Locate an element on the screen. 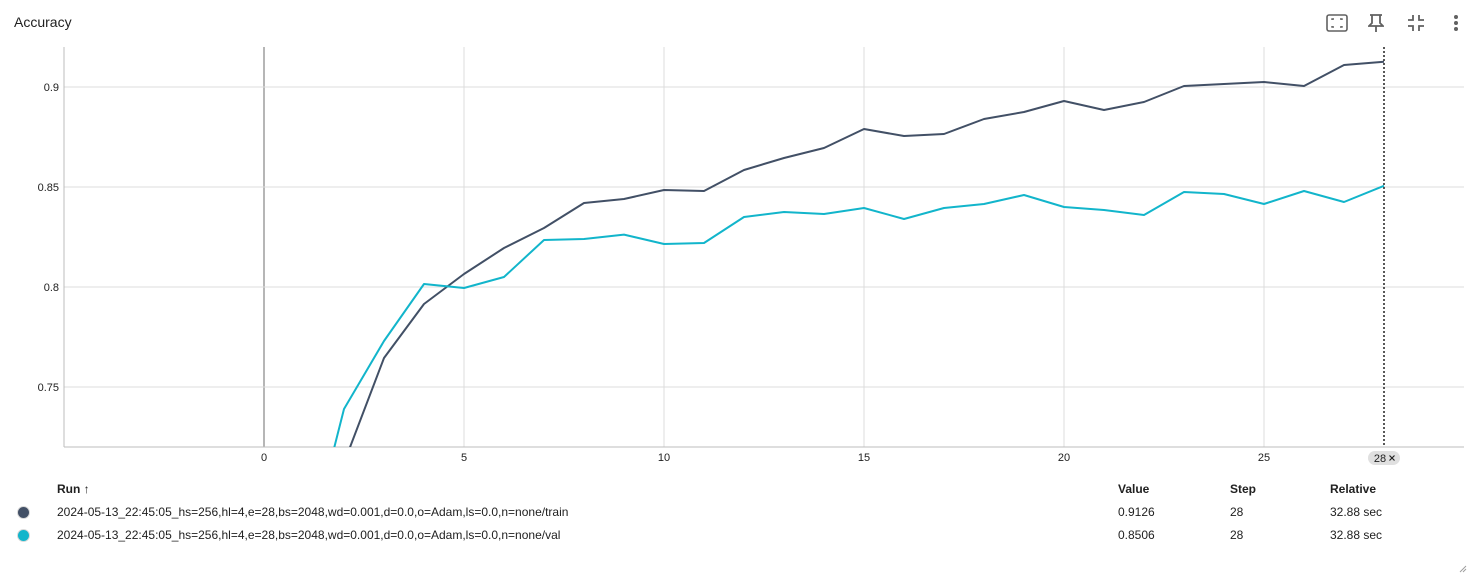  x-tick-label: 5 is located at coordinates (464, 458).